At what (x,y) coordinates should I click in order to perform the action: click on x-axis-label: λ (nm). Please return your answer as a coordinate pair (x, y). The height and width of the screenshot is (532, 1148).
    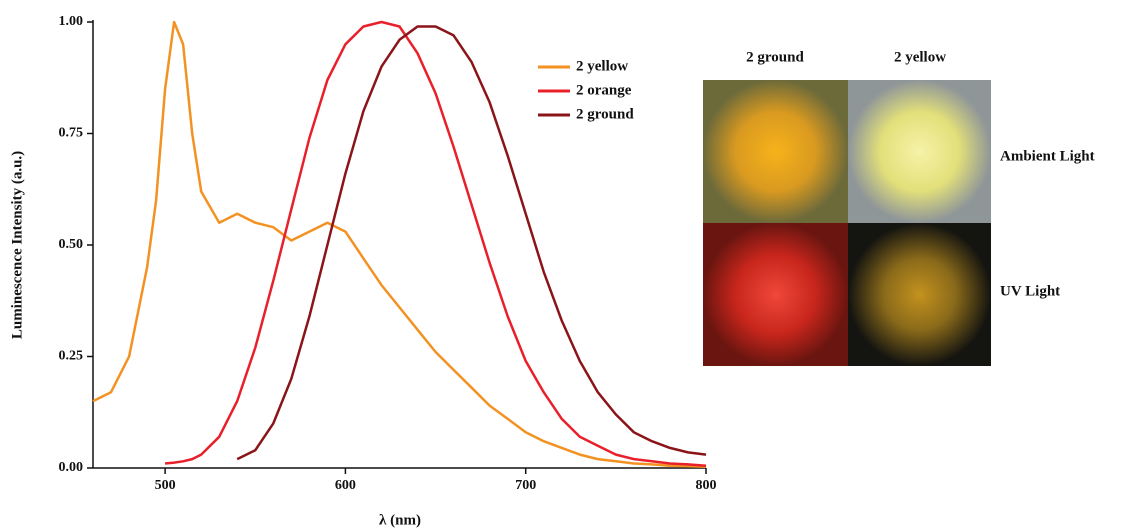
    Looking at the image, I should click on (400, 520).